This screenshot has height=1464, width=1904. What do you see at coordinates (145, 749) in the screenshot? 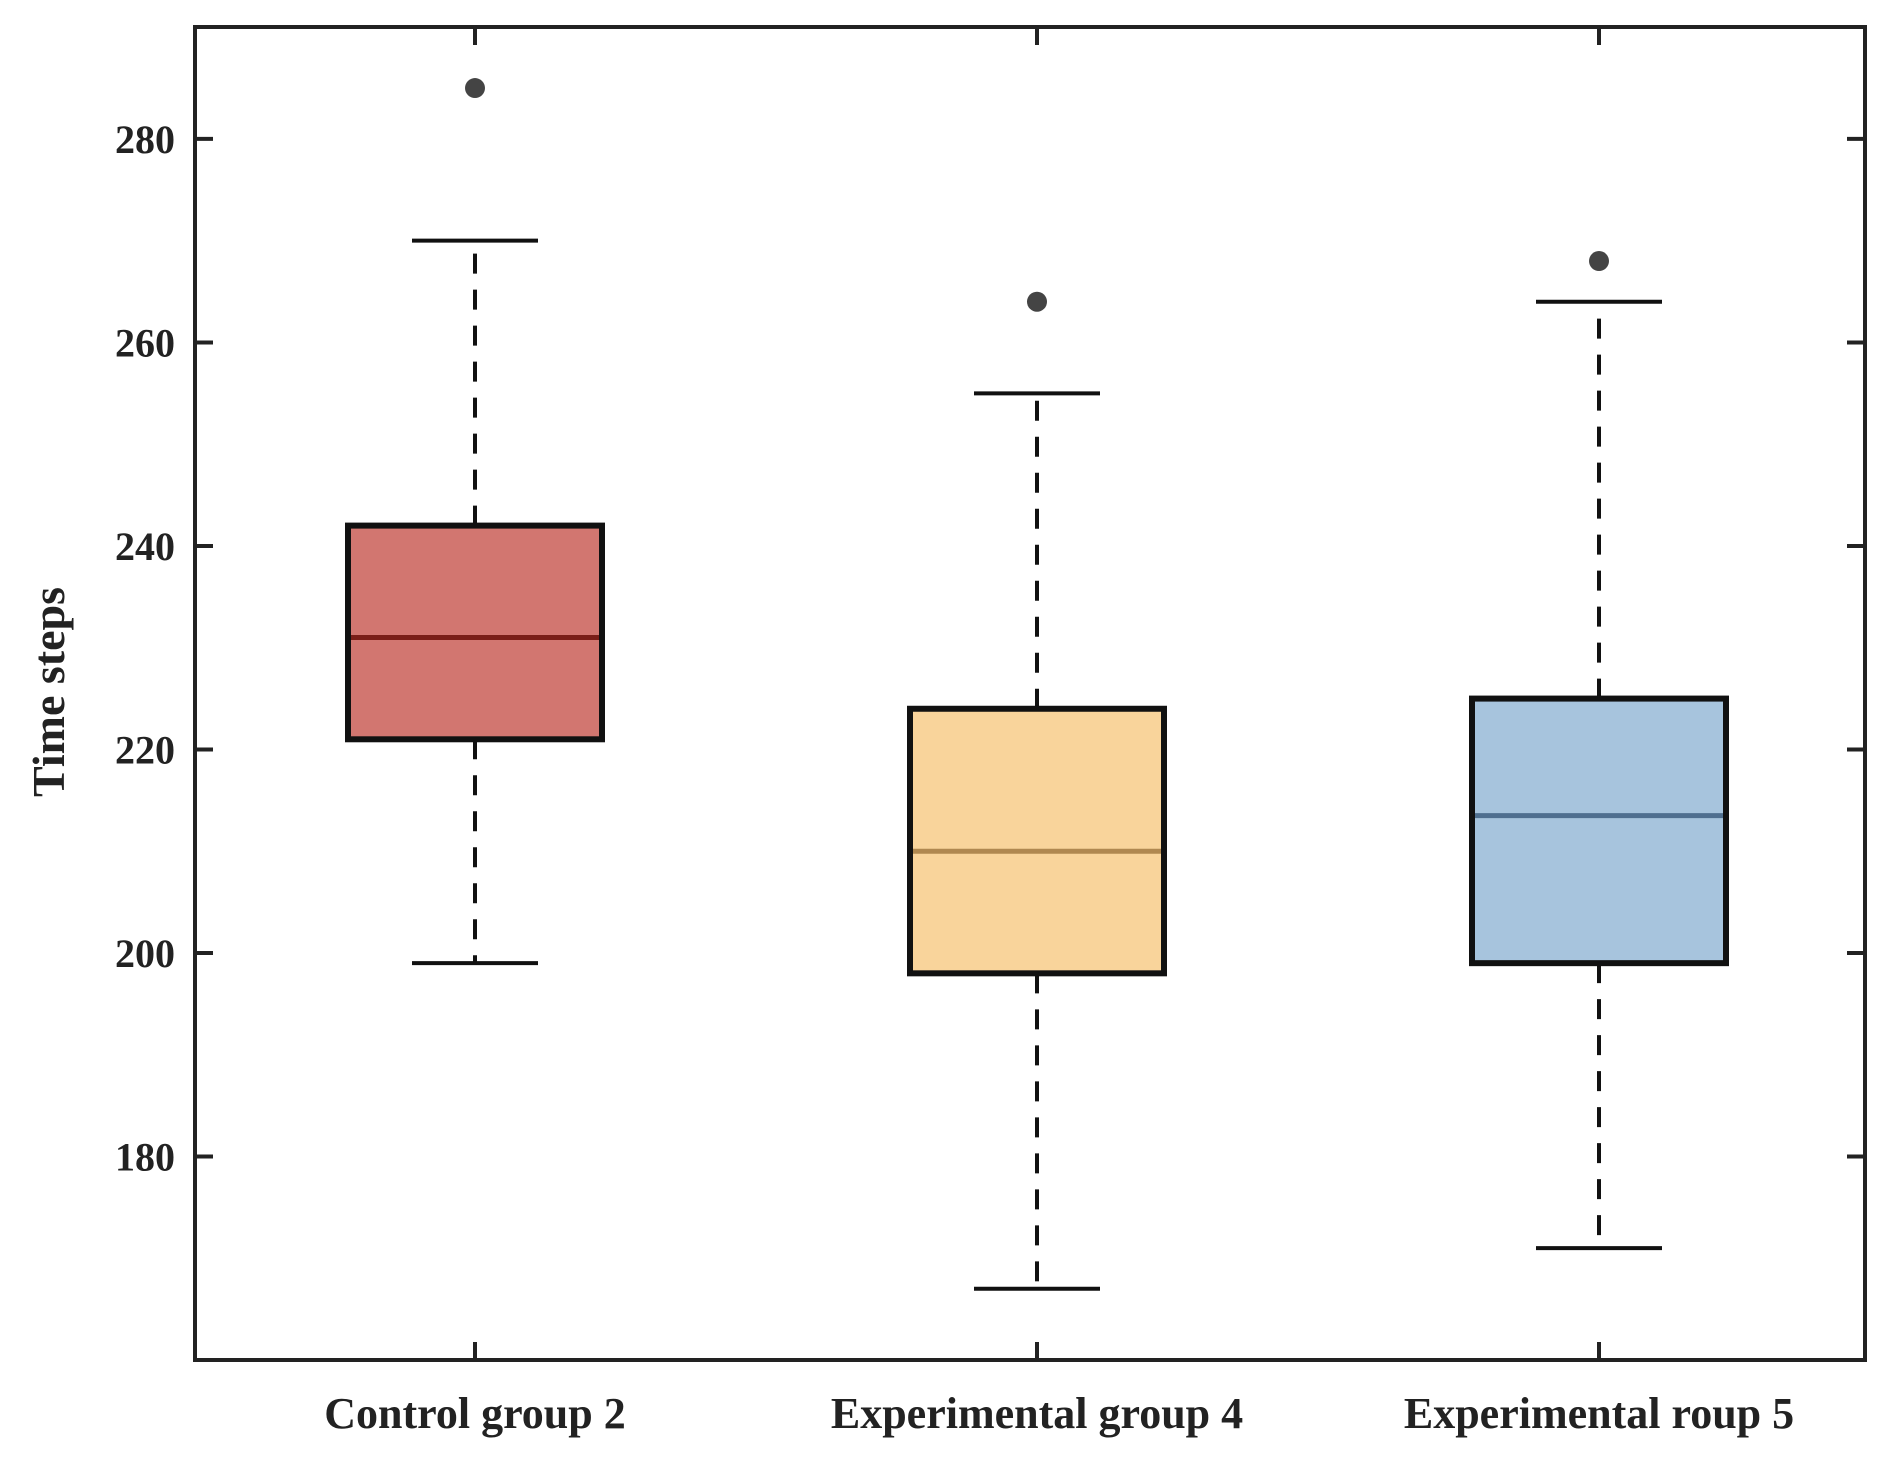
I see `y-tick-label: 220` at bounding box center [145, 749].